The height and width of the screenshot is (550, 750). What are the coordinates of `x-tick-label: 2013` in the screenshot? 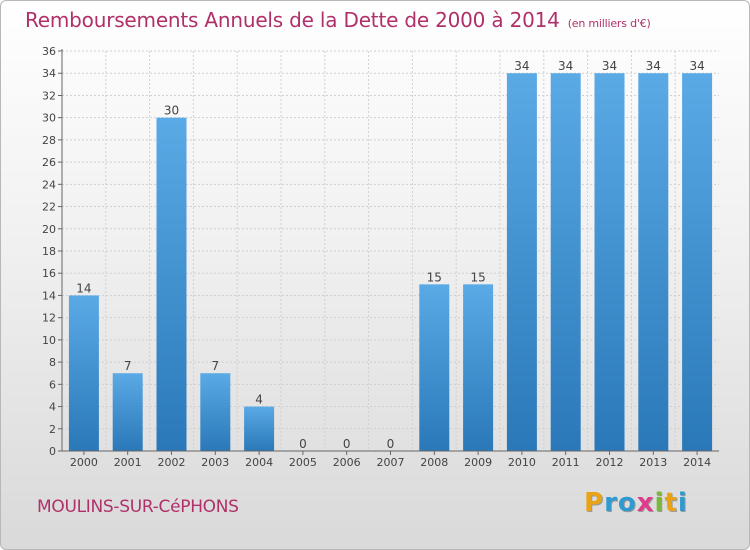 It's located at (653, 462).